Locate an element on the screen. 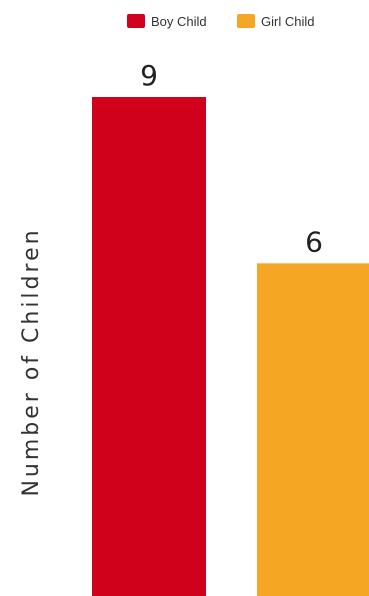 The height and width of the screenshot is (596, 369). value-label-girl-child: 6 is located at coordinates (314, 241).